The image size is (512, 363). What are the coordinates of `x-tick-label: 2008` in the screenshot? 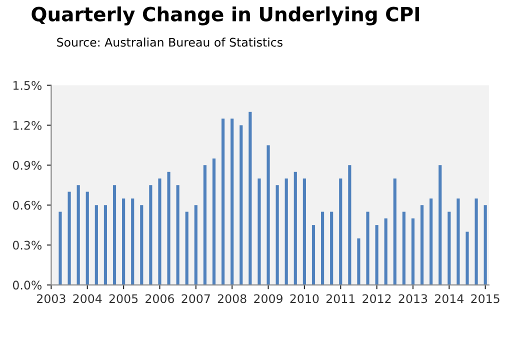 It's located at (232, 299).